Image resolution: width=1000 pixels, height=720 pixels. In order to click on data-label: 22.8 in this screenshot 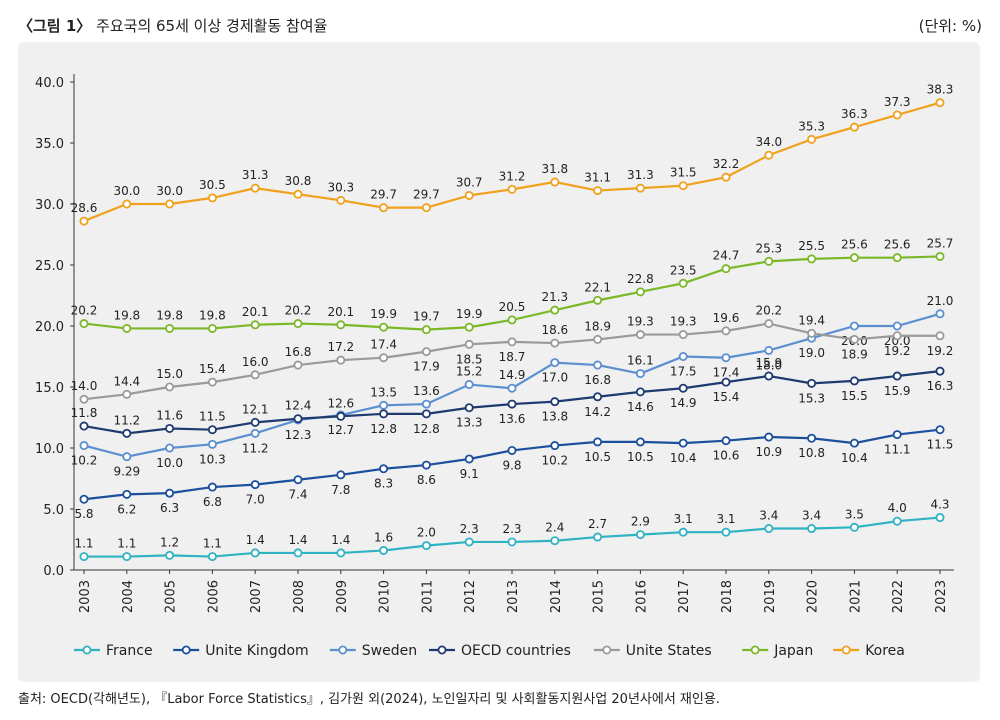, I will do `click(640, 279)`.